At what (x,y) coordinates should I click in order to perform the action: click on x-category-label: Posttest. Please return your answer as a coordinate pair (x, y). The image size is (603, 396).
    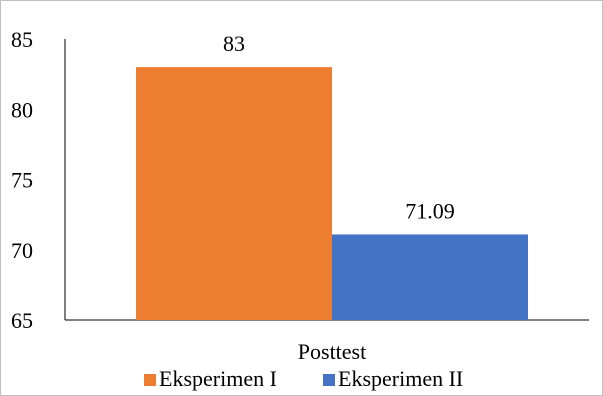
    Looking at the image, I should click on (332, 351).